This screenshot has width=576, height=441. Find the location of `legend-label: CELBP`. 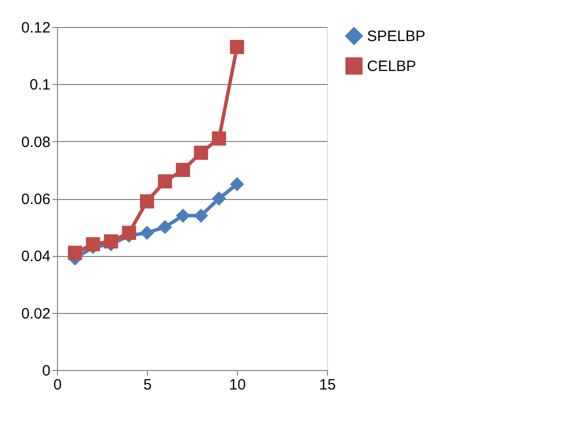

legend-label: CELBP is located at coordinates (391, 66).